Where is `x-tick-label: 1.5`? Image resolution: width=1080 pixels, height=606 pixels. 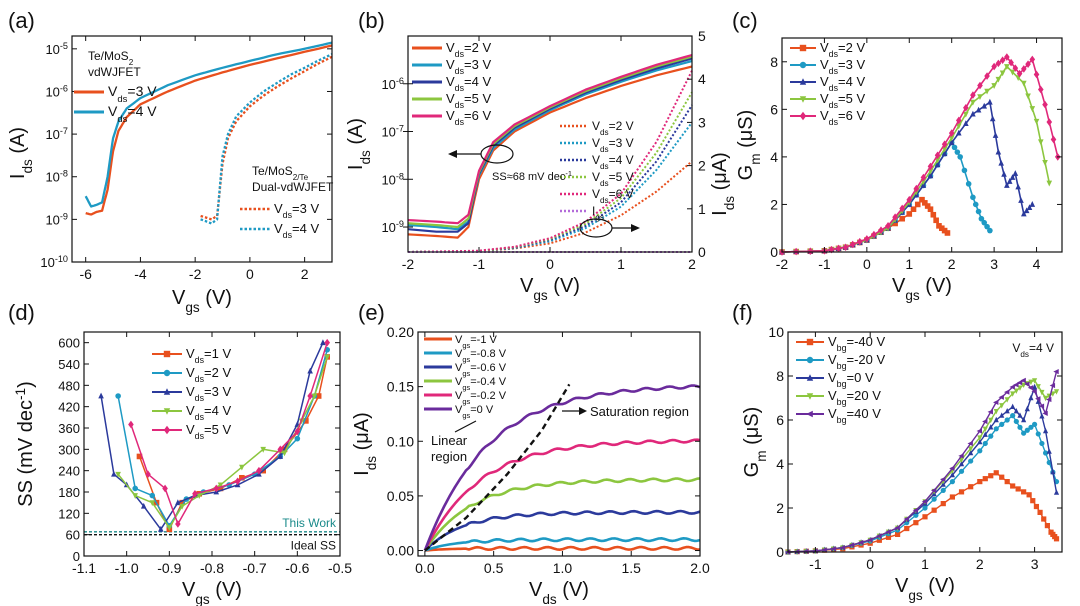
x-tick-label: 1.5 is located at coordinates (631, 568).